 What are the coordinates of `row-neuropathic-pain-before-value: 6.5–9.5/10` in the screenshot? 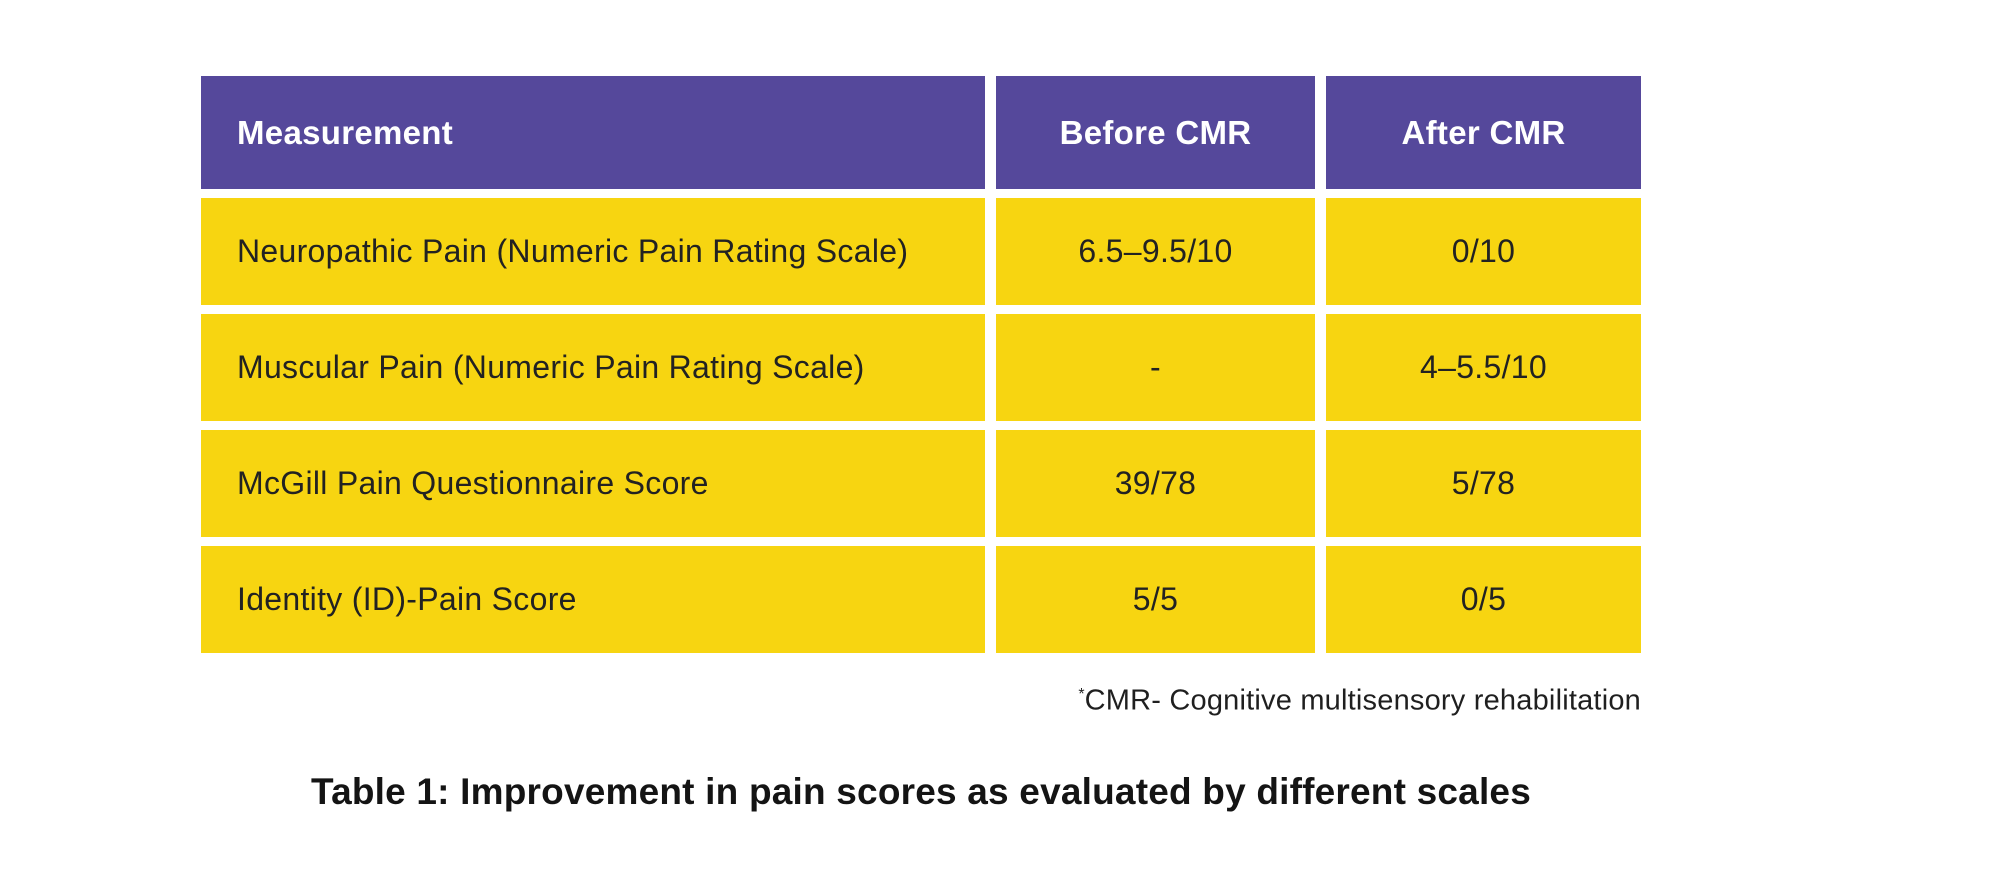 It's located at (1155, 251).